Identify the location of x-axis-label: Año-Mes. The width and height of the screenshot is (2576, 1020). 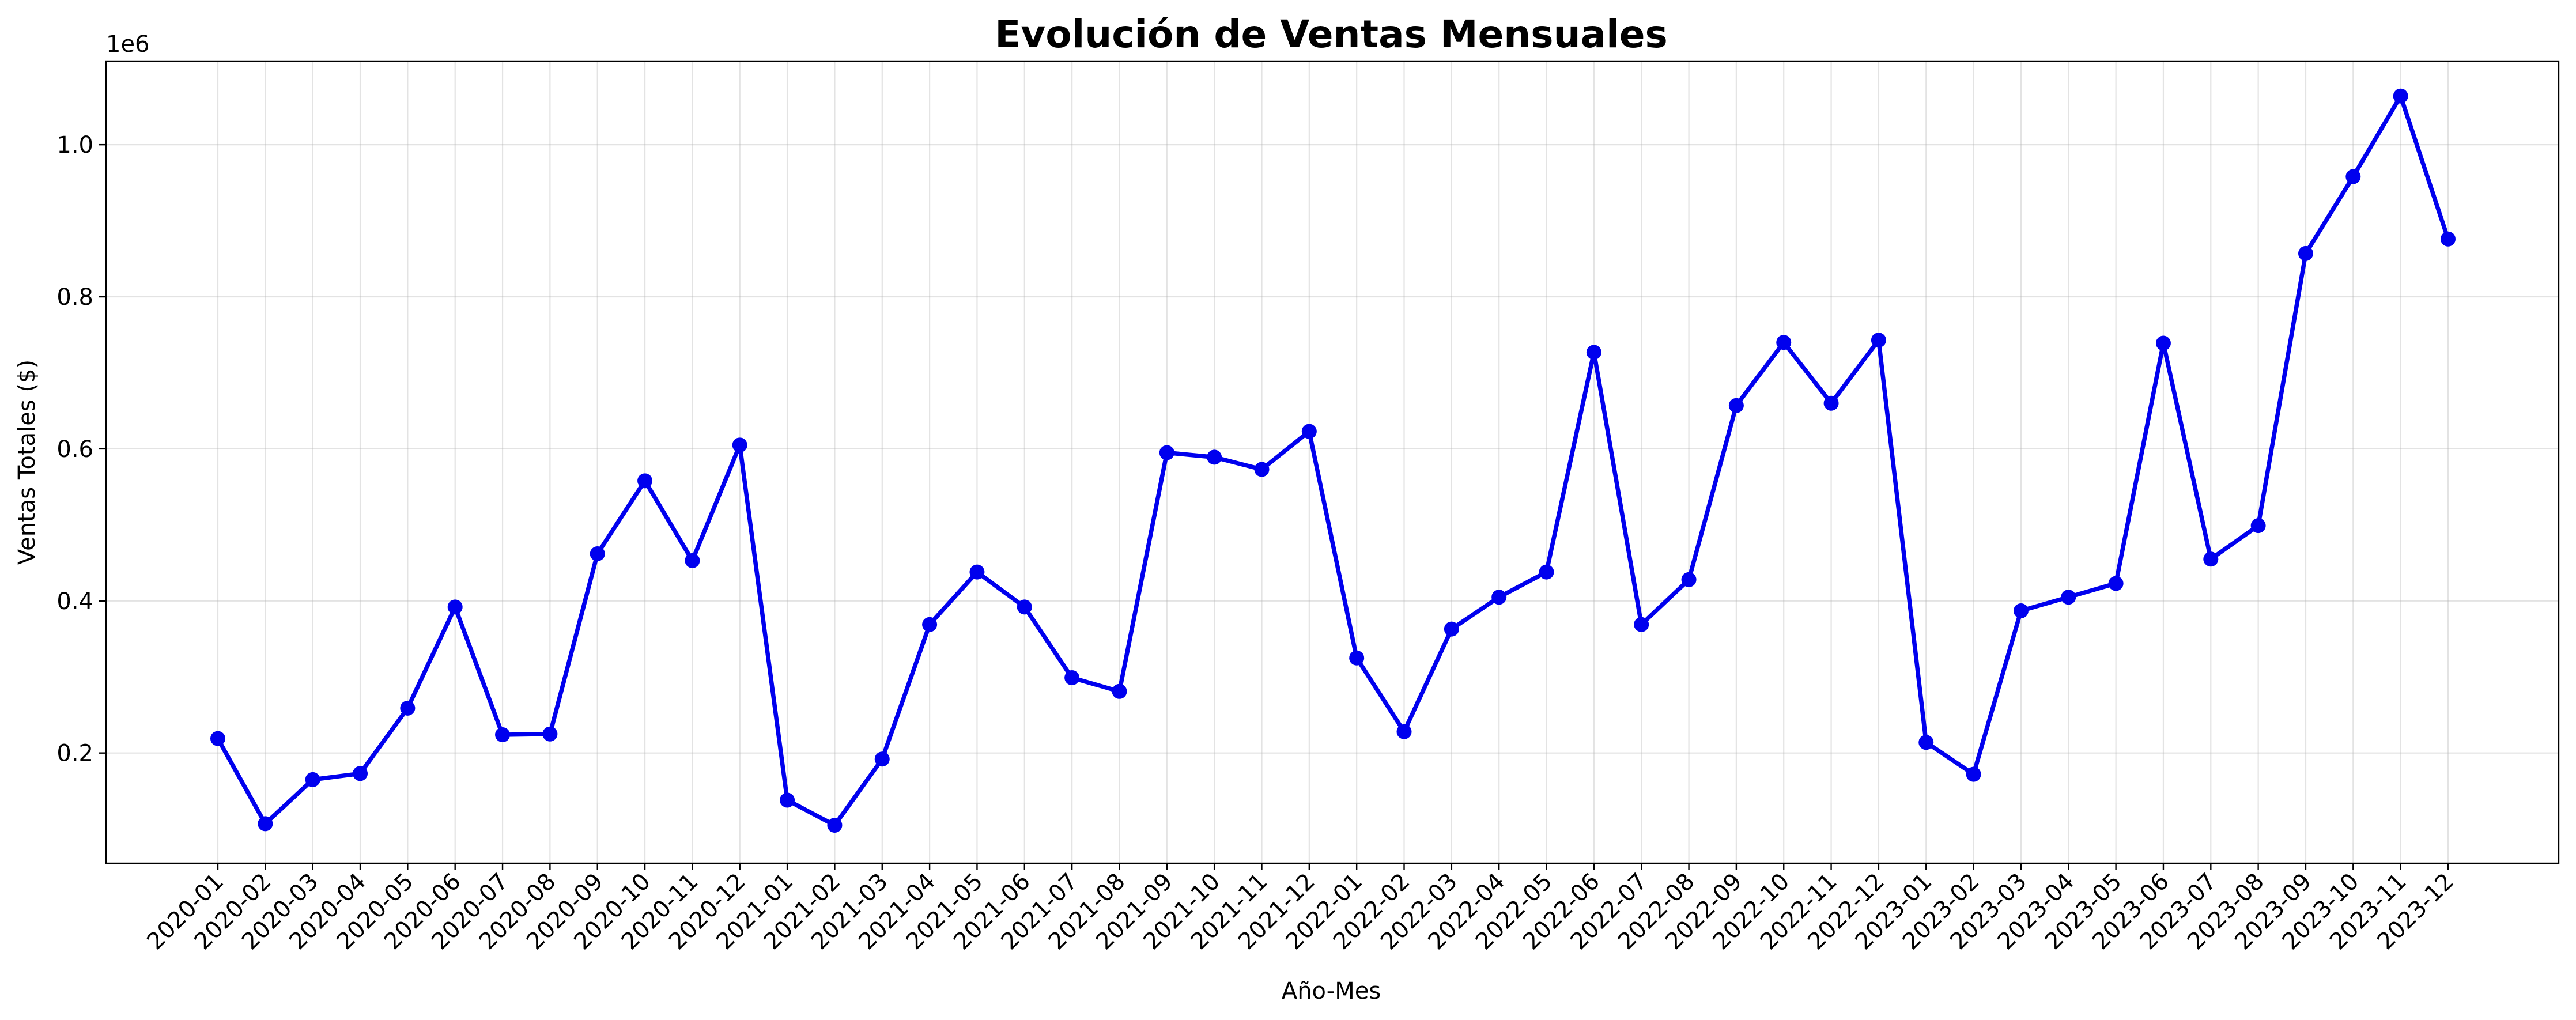
(1331, 991).